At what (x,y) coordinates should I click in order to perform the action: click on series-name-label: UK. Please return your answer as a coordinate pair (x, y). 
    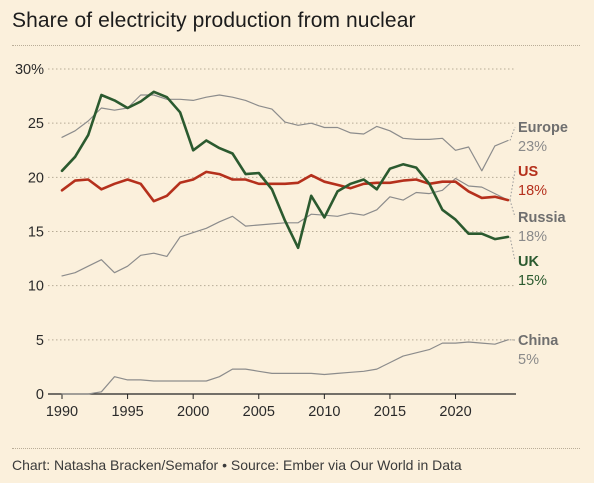
    Looking at the image, I should click on (528, 262).